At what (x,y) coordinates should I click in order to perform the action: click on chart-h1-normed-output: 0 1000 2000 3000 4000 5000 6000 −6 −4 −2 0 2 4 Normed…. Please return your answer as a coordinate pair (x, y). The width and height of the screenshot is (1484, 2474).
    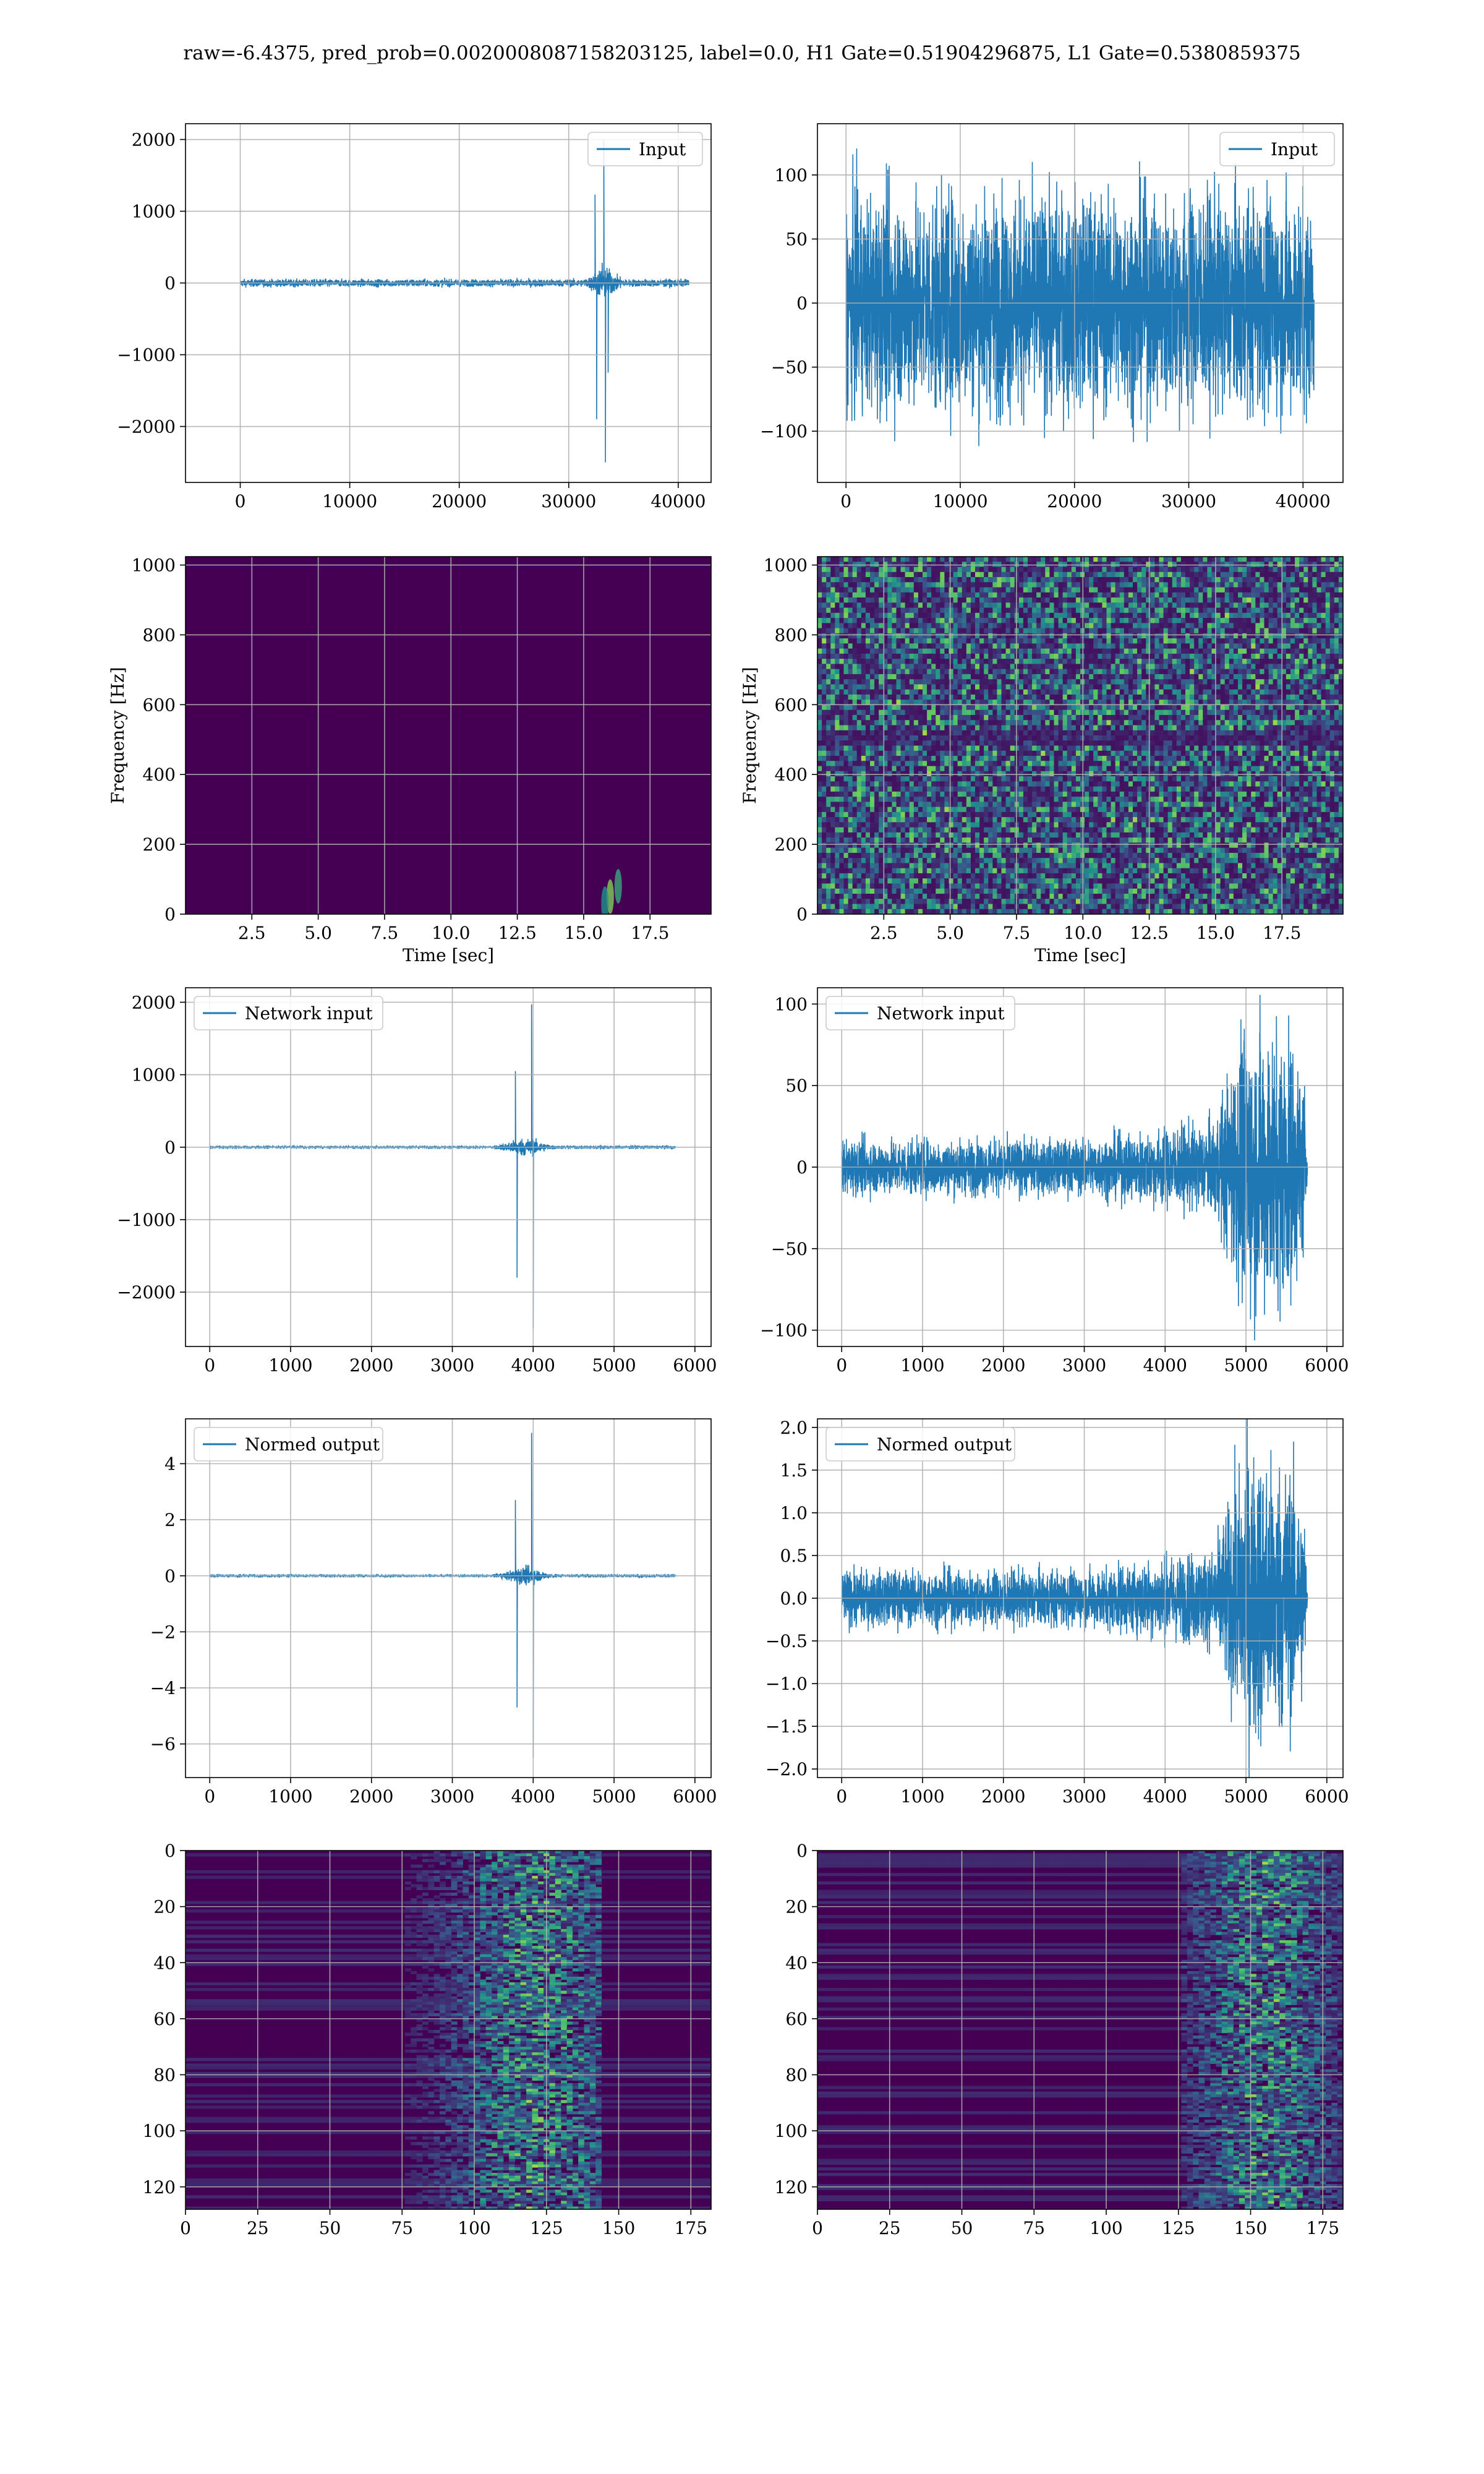
    Looking at the image, I should click on (433, 1612).